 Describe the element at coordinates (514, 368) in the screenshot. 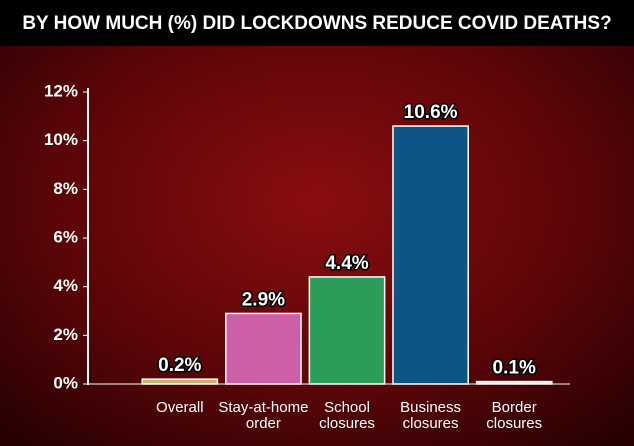

I see `value-label: 0.1%` at that location.